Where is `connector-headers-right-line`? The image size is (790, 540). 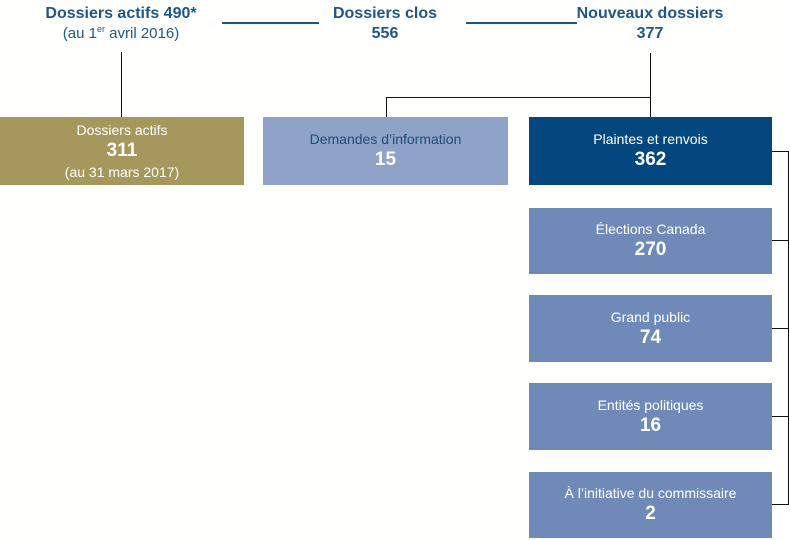
connector-headers-right-line is located at coordinates (521, 23).